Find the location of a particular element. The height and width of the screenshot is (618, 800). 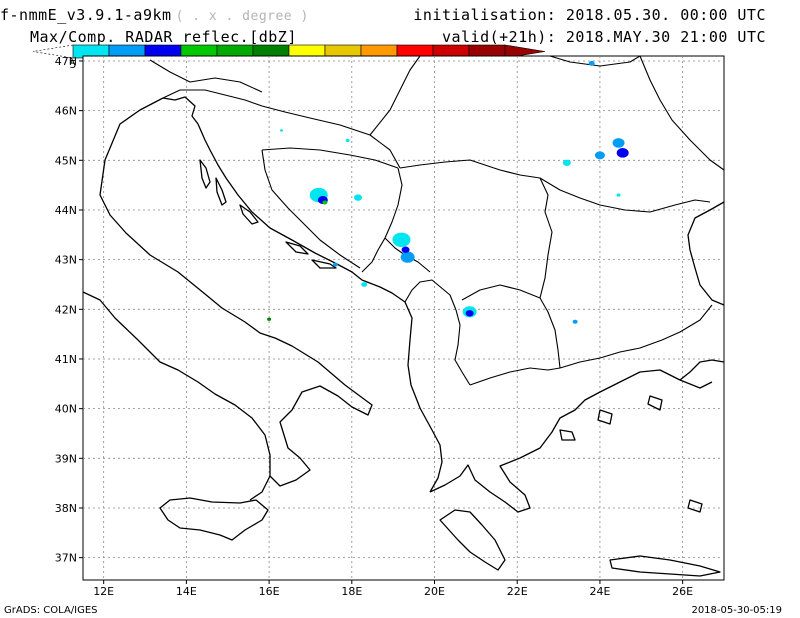

lon-label: 26E is located at coordinates (682, 591).